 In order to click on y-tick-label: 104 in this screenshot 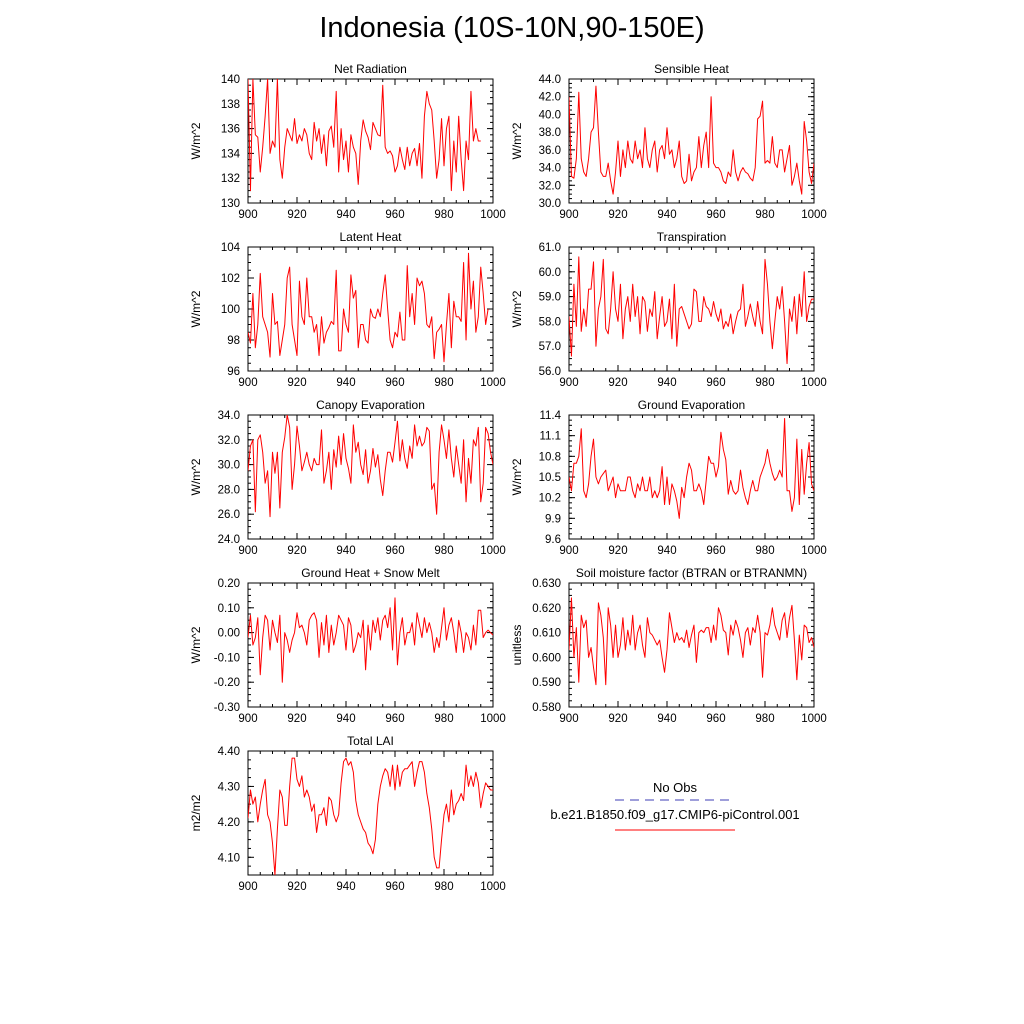, I will do `click(231, 248)`.